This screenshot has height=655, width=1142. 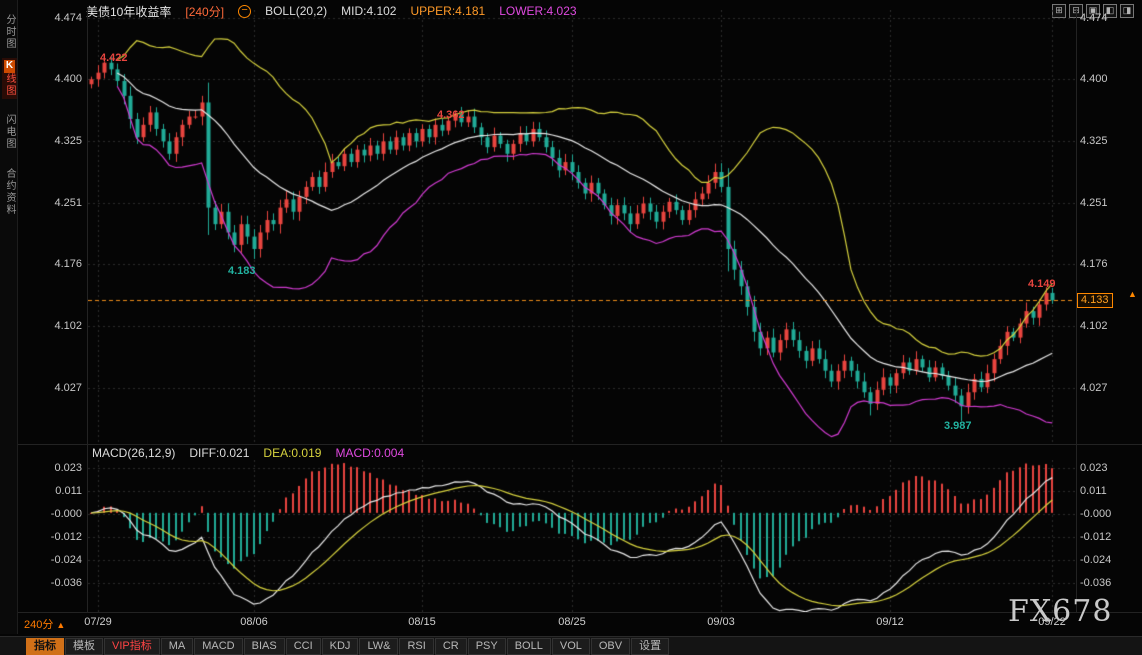 What do you see at coordinates (1095, 300) in the screenshot?
I see `current-price-badge: 4.133` at bounding box center [1095, 300].